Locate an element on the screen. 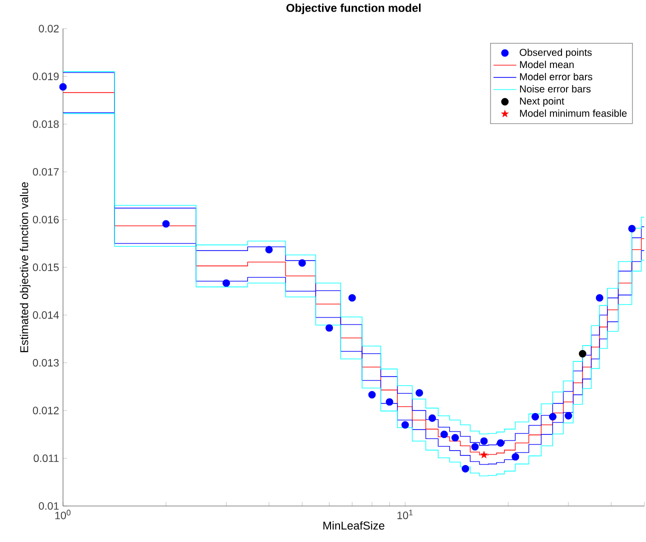 The height and width of the screenshot is (542, 646). y-tick-label: 0.016 is located at coordinates (45, 220).